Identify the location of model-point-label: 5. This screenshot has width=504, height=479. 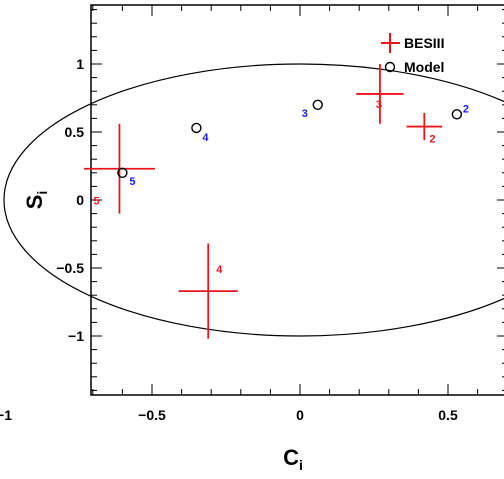
(132, 182).